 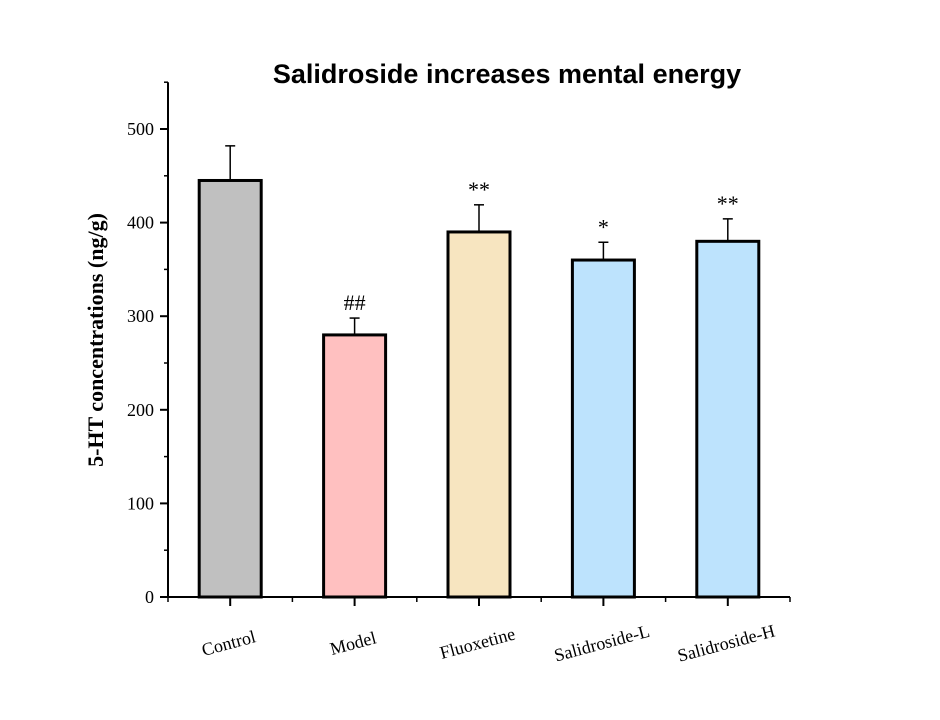 What do you see at coordinates (603, 428) in the screenshot?
I see `bar-salidroside-l` at bounding box center [603, 428].